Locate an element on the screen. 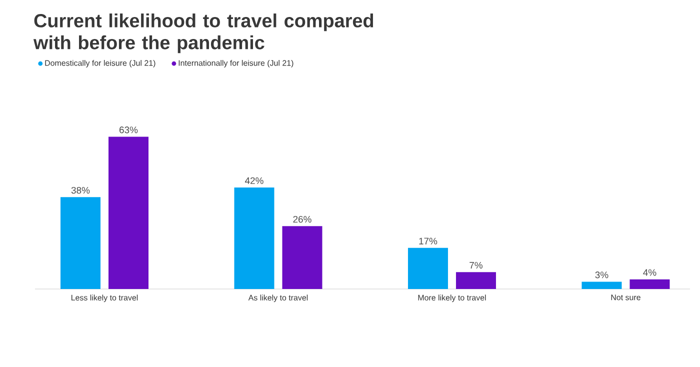 The width and height of the screenshot is (700, 367). data-label: 3% is located at coordinates (601, 275).